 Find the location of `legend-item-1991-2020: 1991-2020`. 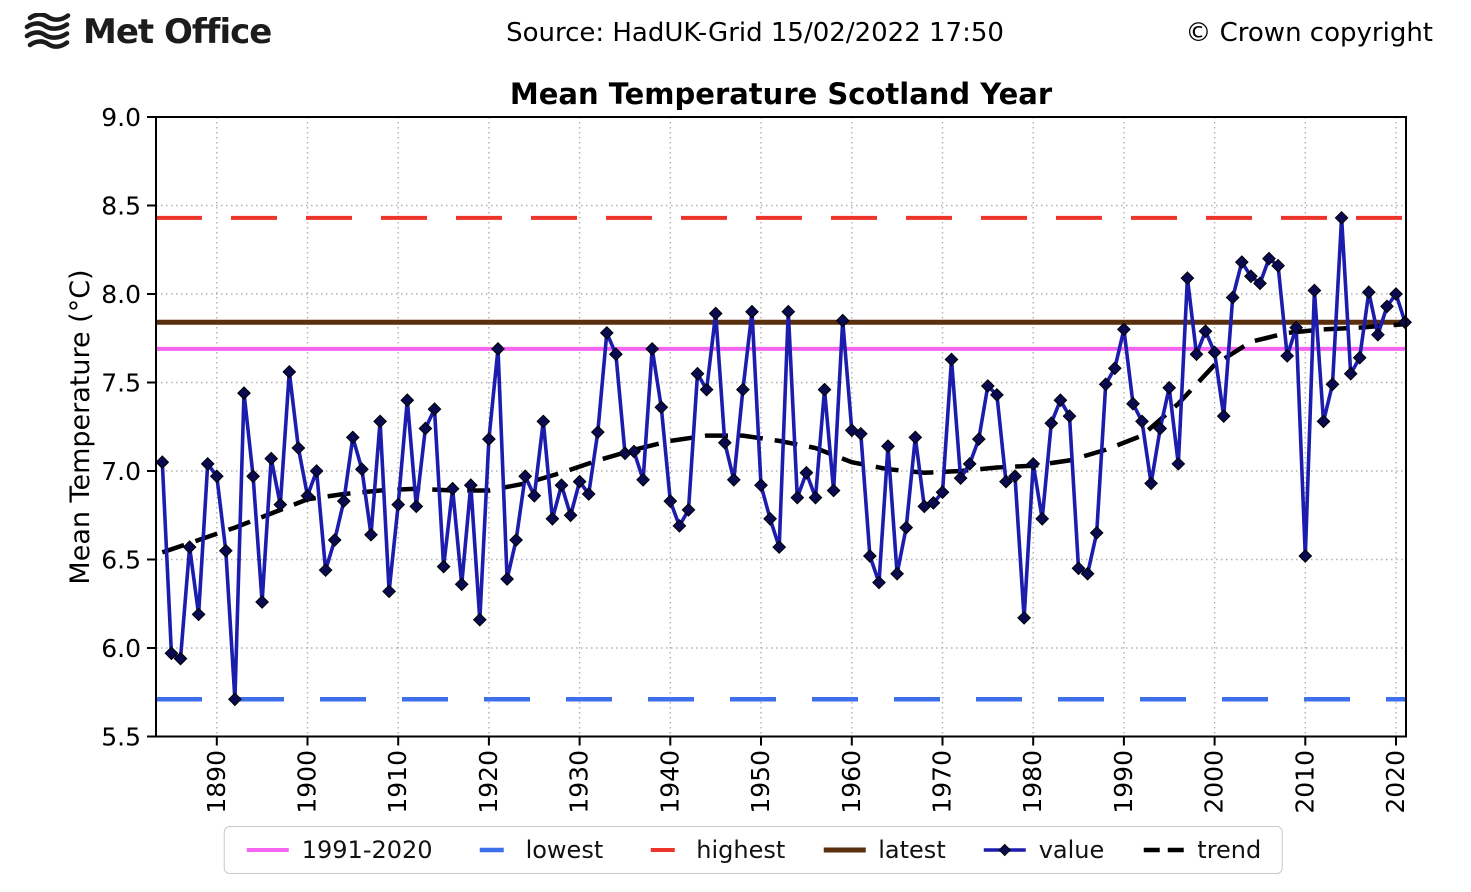

legend-item-1991-2020: 1991-2020 is located at coordinates (339, 850).